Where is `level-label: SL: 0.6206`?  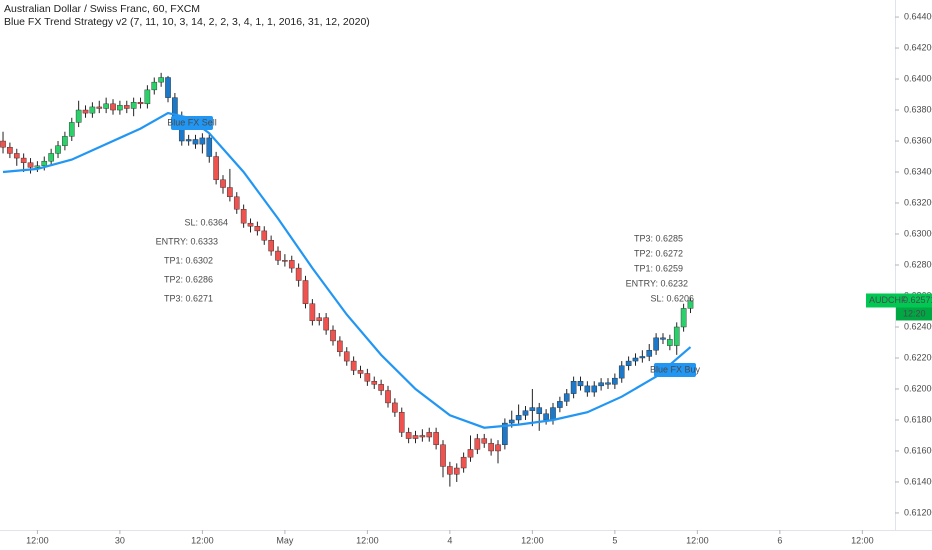
level-label: SL: 0.6206 is located at coordinates (672, 298).